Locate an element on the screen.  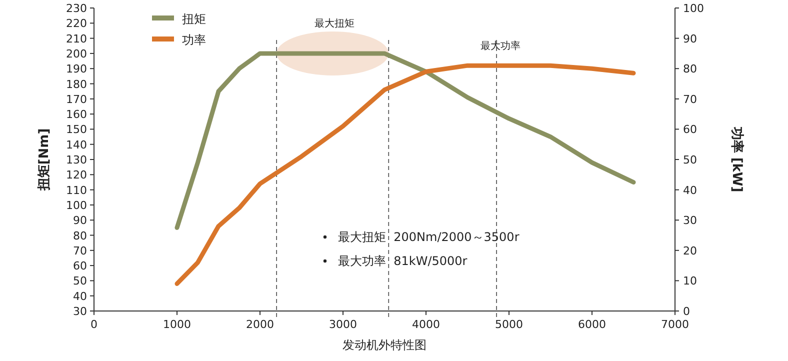
annotation: 最大扭矩 is located at coordinates (334, 23).